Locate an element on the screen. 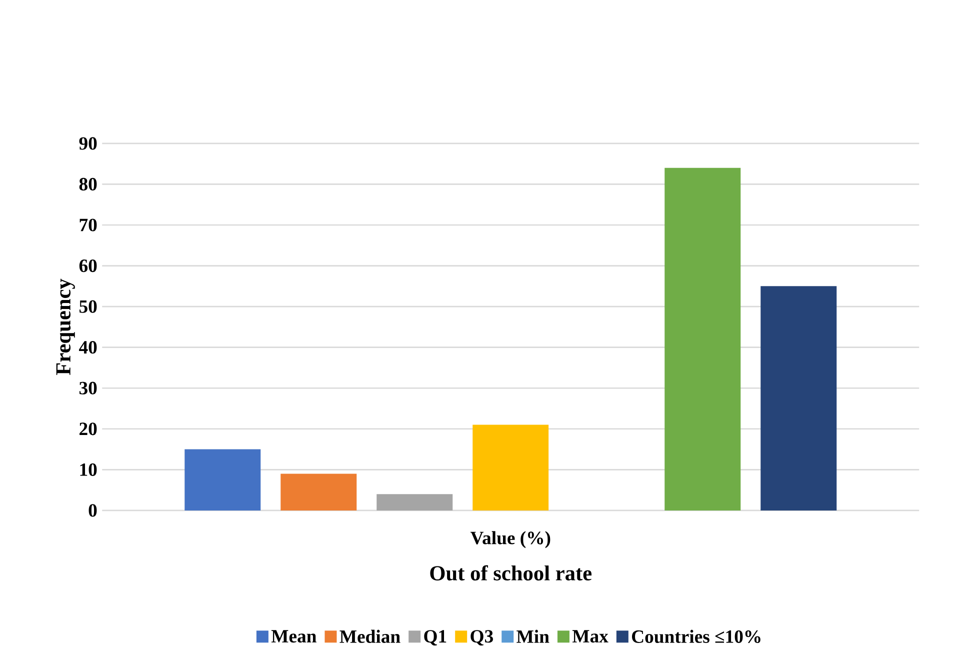 This screenshot has height=650, width=958. y-tick-label: 10 is located at coordinates (88, 469).